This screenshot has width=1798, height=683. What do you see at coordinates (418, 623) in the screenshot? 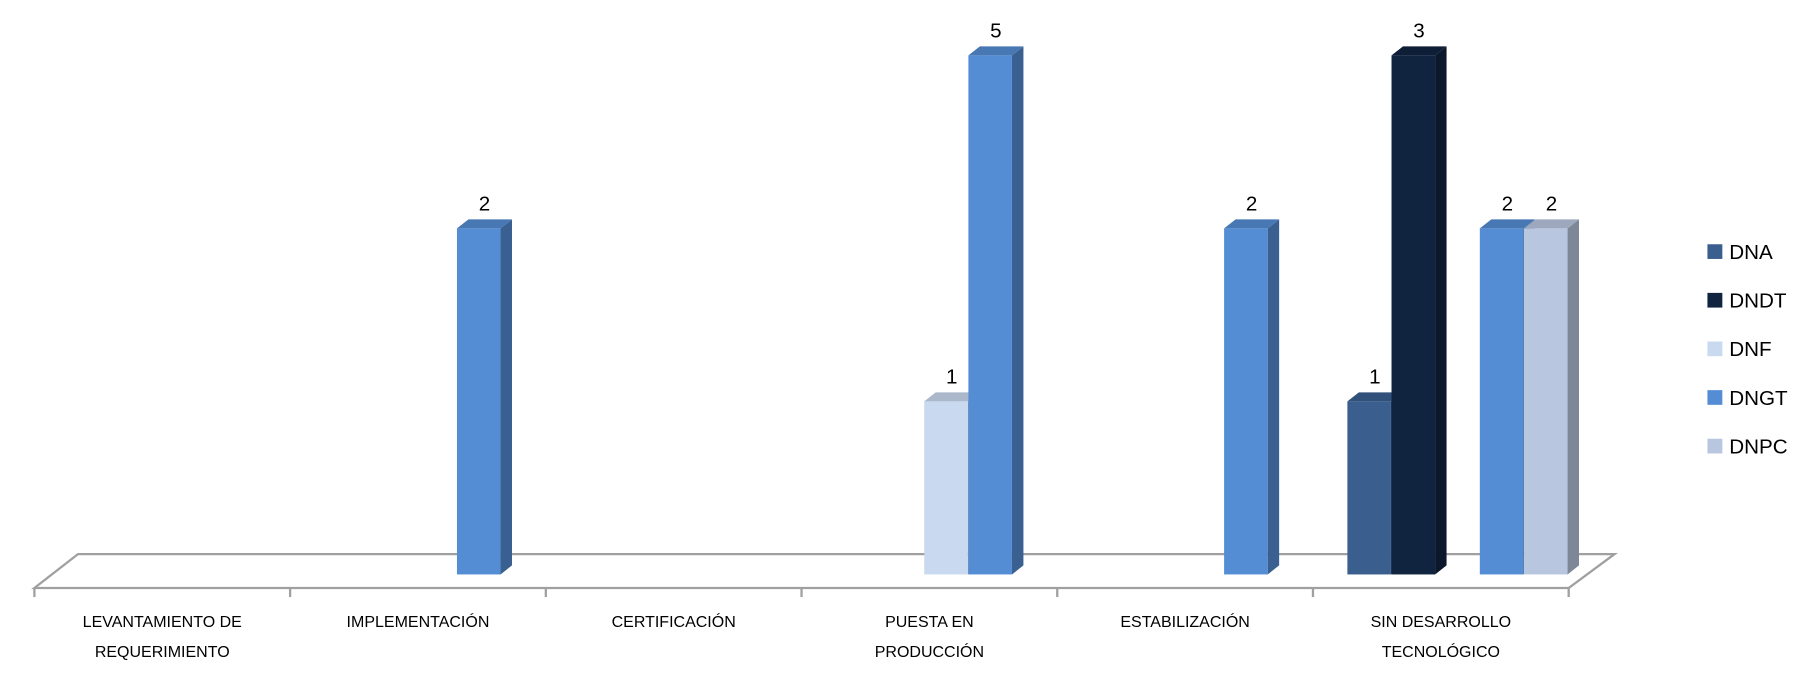
I see `x-tick-label: IMPLEMENTACIÓN` at bounding box center [418, 623].